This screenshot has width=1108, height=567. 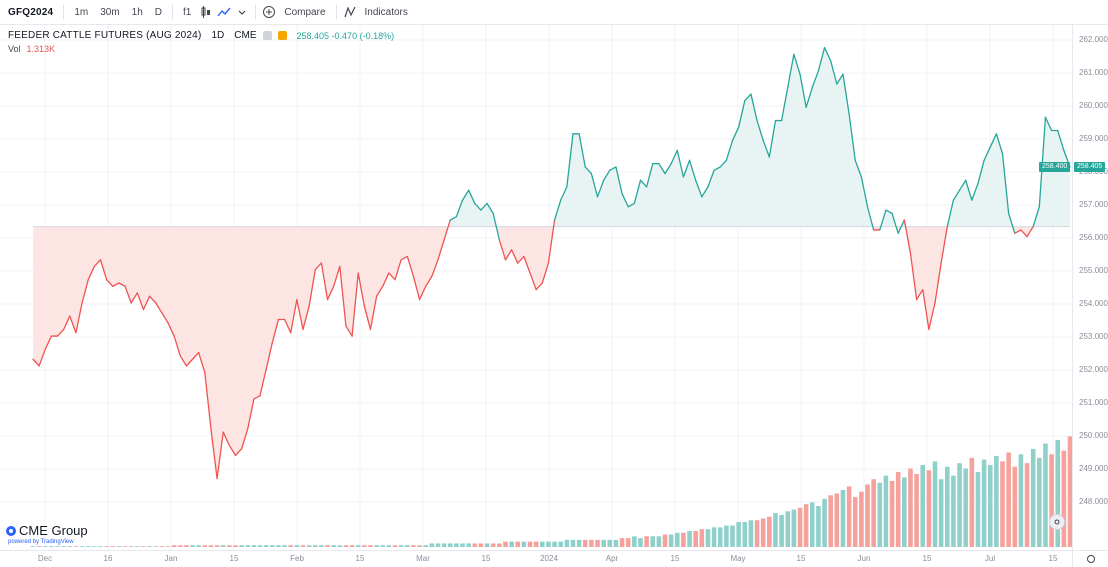 What do you see at coordinates (173, 12) in the screenshot?
I see `toolbar-divider` at bounding box center [173, 12].